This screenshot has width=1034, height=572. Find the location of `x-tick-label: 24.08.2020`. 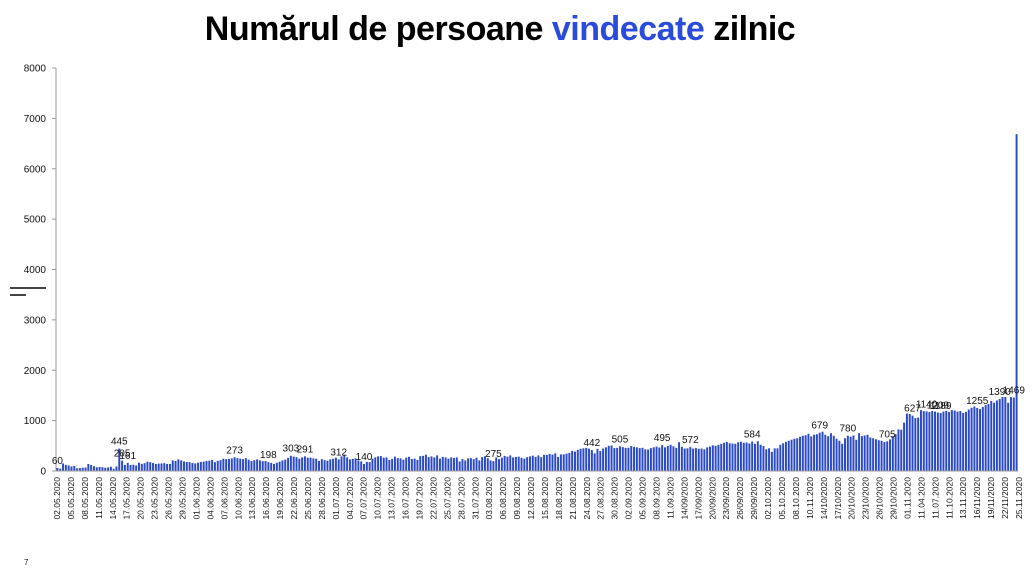

x-tick-label: 24.08.2020 is located at coordinates (587, 498).